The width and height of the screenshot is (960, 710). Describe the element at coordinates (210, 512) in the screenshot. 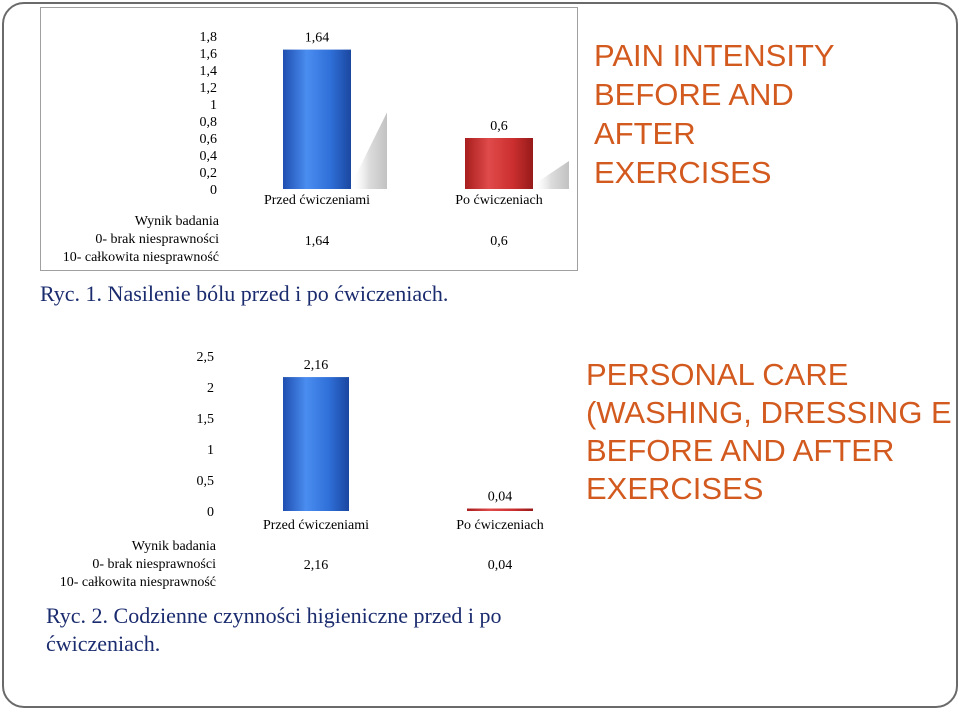

I see `chart-2-y-tick-label: 0` at that location.